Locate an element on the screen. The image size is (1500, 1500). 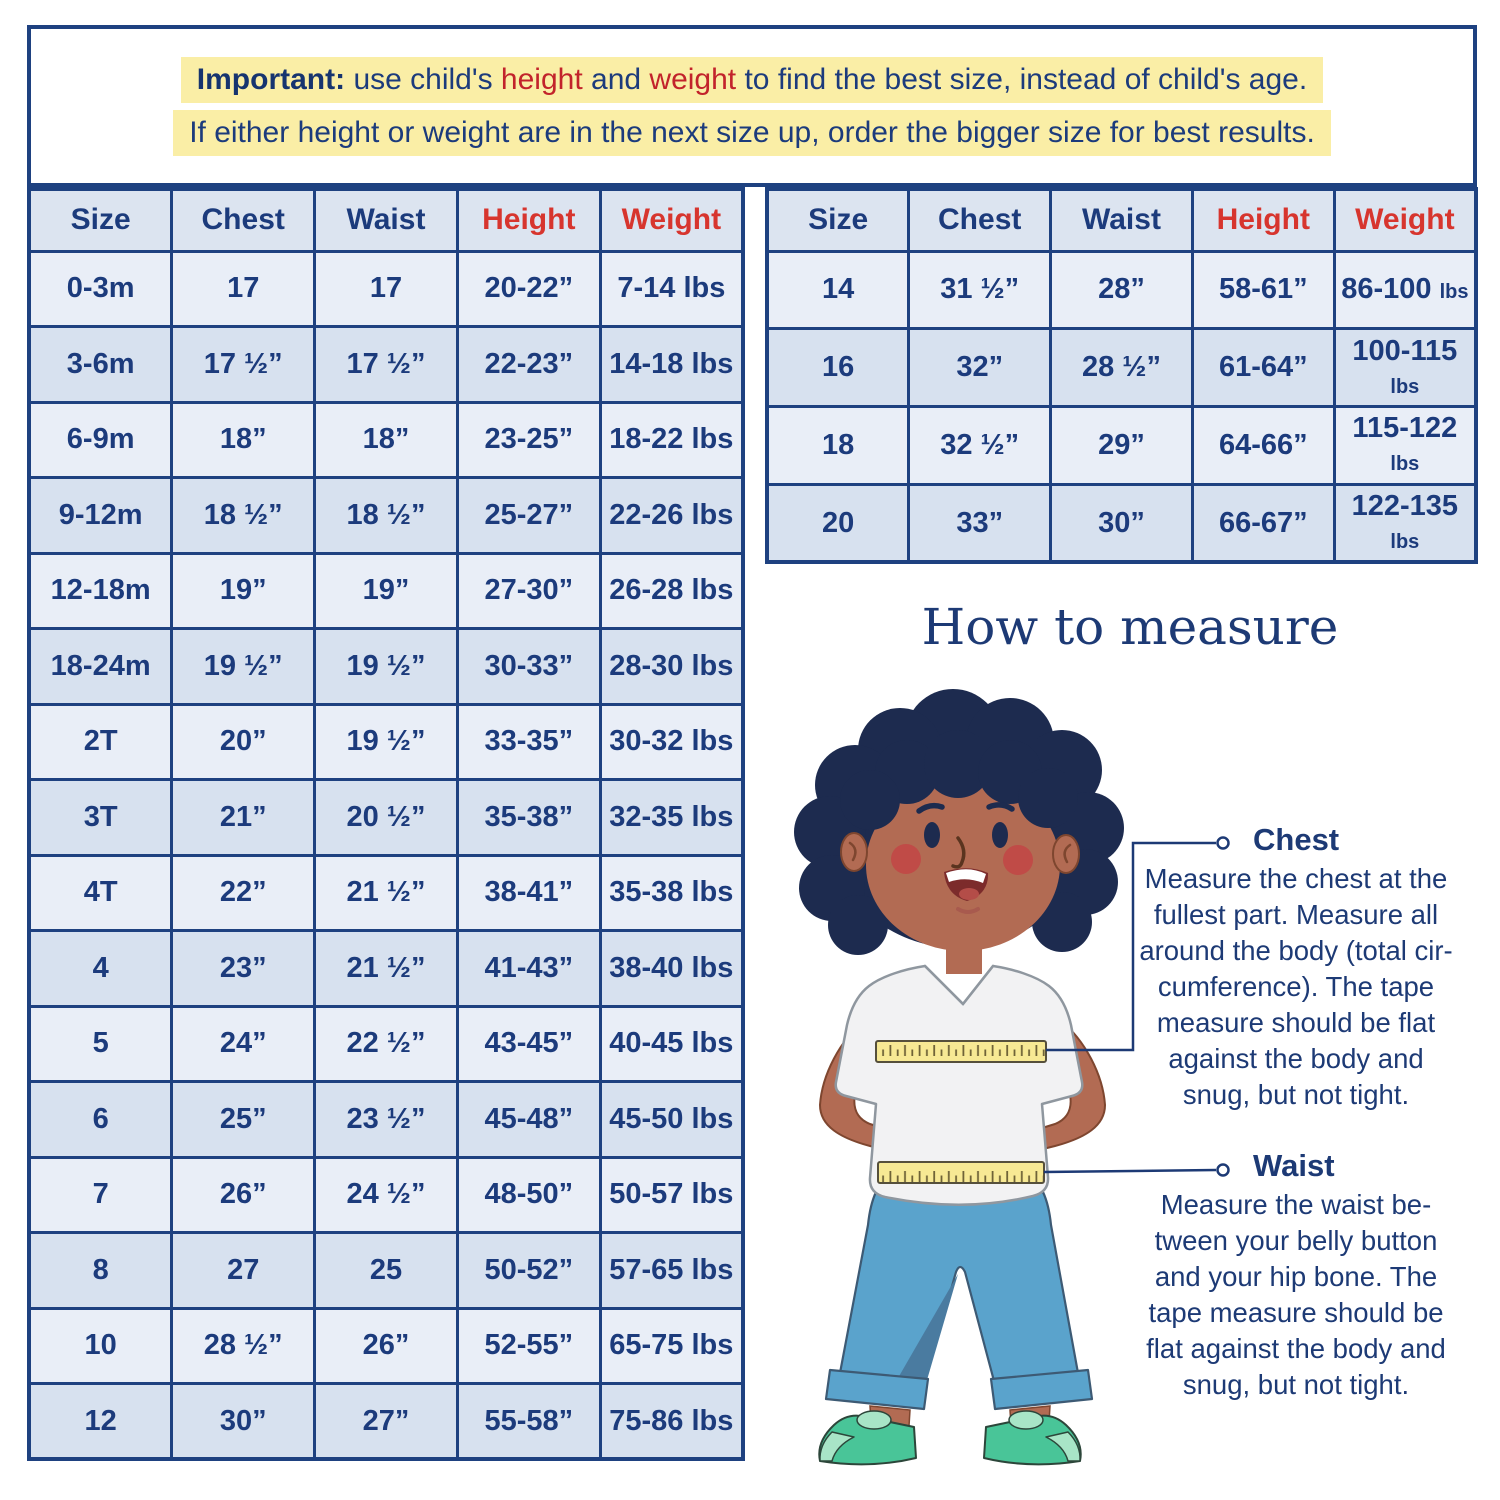
height-keyword: height is located at coordinates (541, 79).